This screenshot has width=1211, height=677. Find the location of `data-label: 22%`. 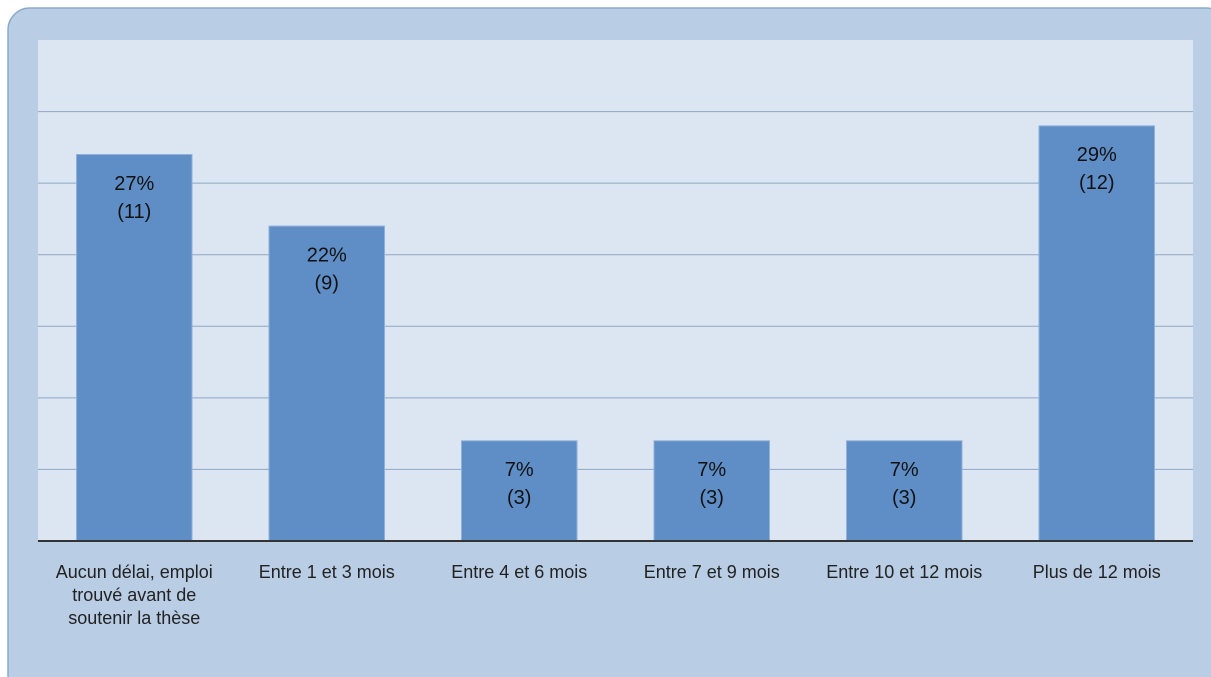

data-label: 22% is located at coordinates (327, 255).